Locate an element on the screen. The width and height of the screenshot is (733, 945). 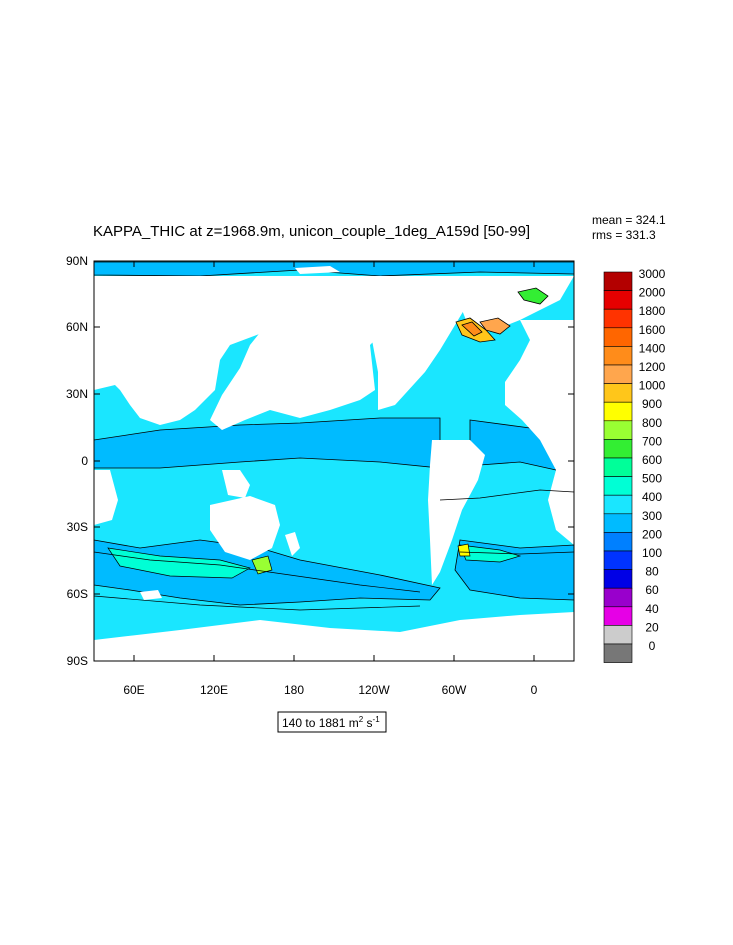
colorbar-label: 20 is located at coordinates (652, 627).